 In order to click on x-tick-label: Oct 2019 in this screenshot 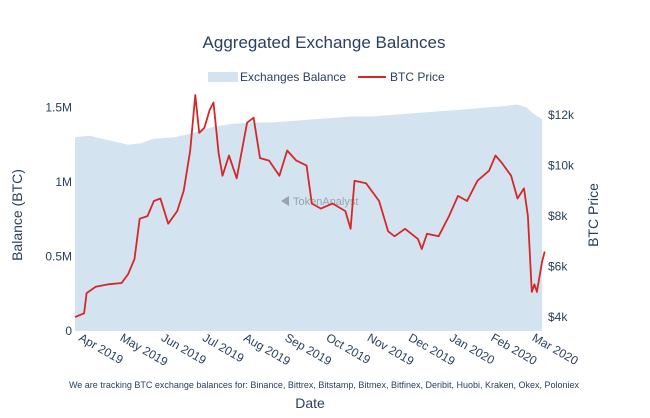, I will do `click(348, 348)`.